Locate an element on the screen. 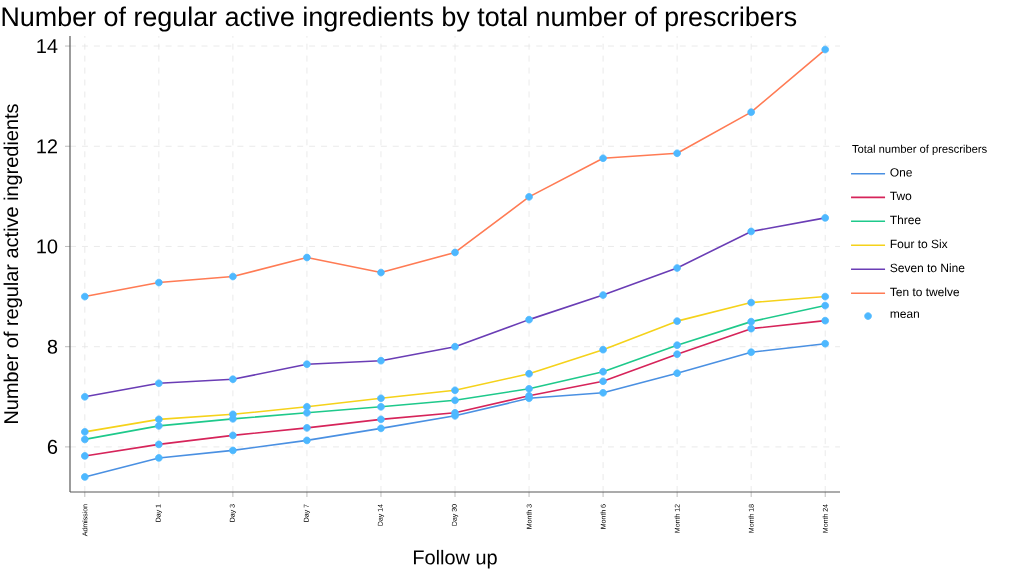 The height and width of the screenshot is (582, 1014). chart-title: Number of regular active ingredients by total number of prescribers is located at coordinates (399, 19).